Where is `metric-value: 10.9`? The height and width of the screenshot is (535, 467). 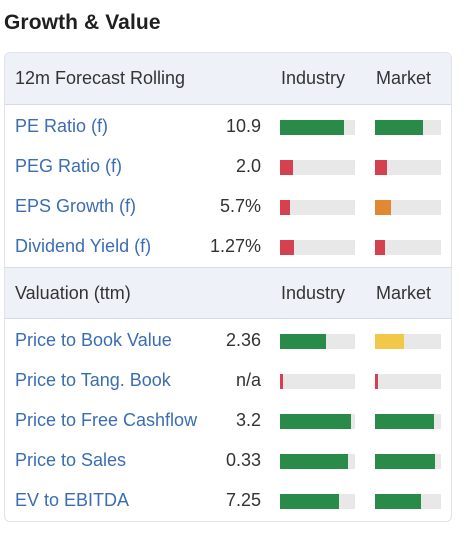 metric-value: 10.9 is located at coordinates (243, 126).